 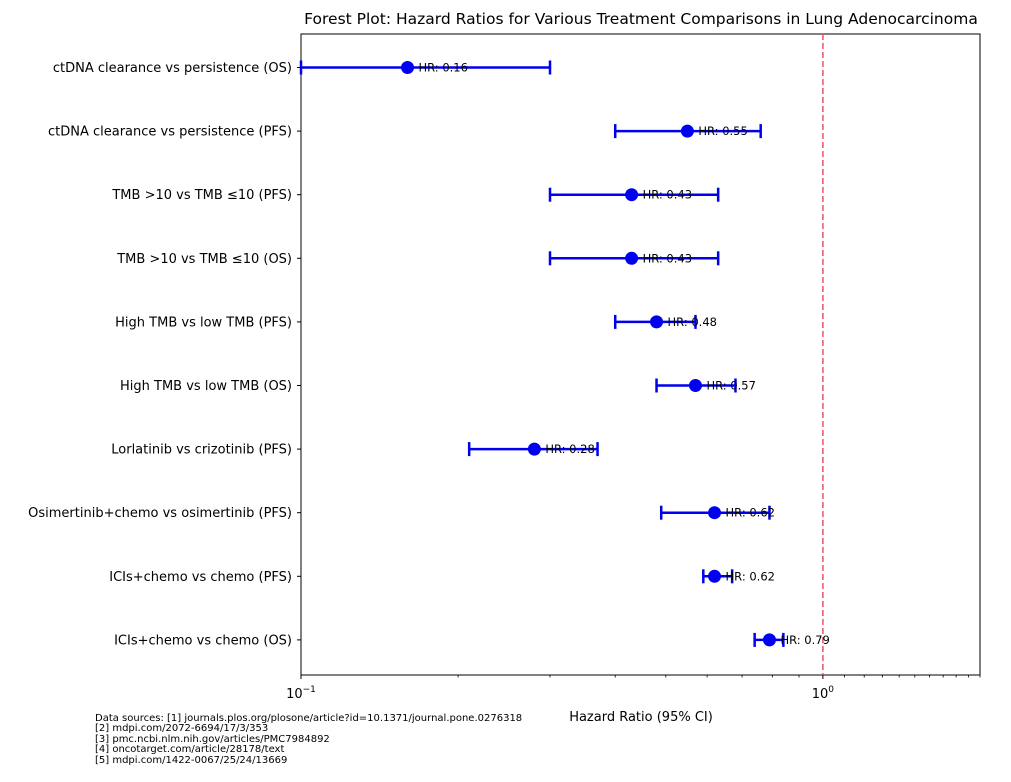 What do you see at coordinates (204, 259) in the screenshot?
I see `y-tick-label: TMB >10 vs TMB ≤10 (OS)` at bounding box center [204, 259].